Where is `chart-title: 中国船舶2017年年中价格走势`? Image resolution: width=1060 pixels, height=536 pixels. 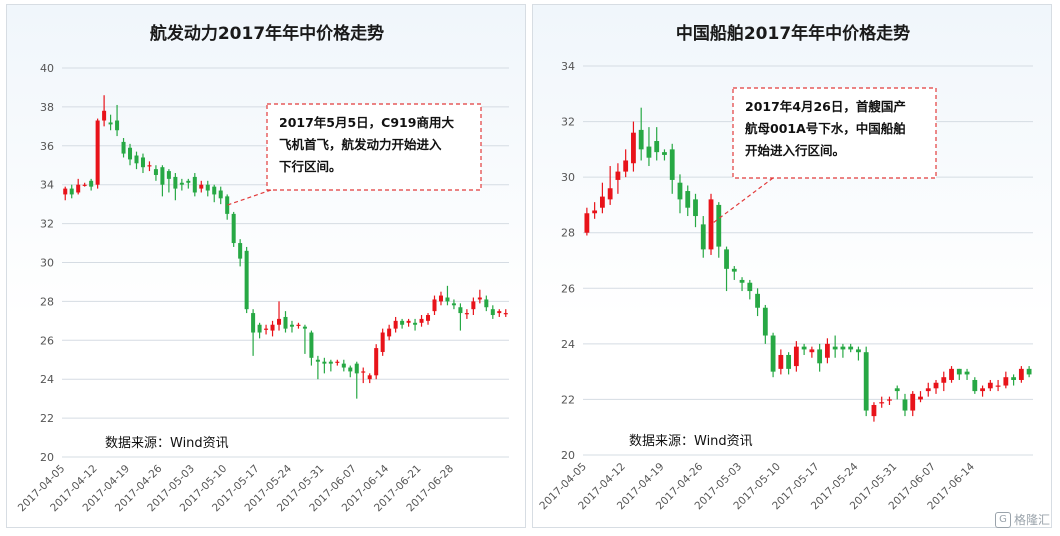 chart-title: 中国船舶2017年年中价格走势 is located at coordinates (793, 33).